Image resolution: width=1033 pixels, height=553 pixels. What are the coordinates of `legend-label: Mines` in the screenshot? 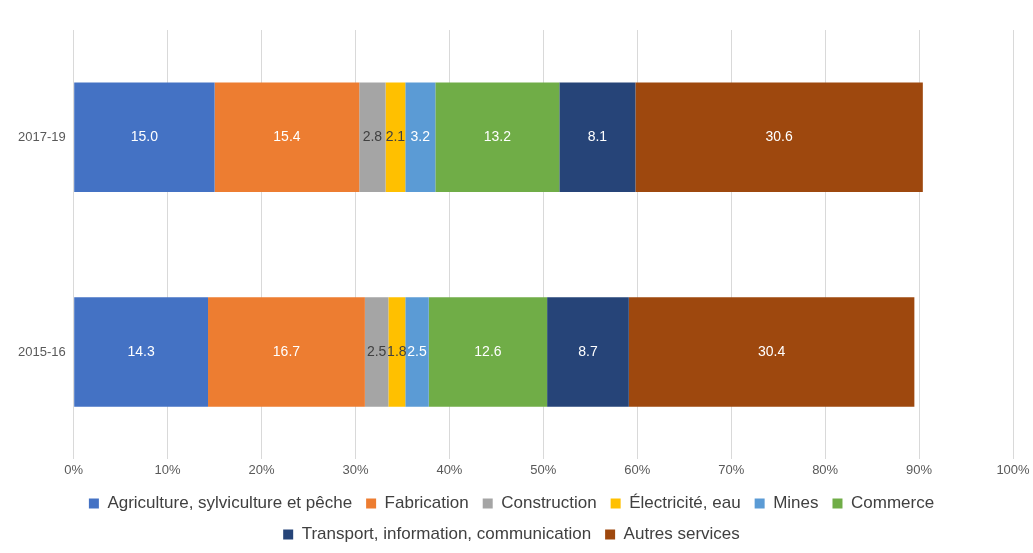 It's located at (796, 503).